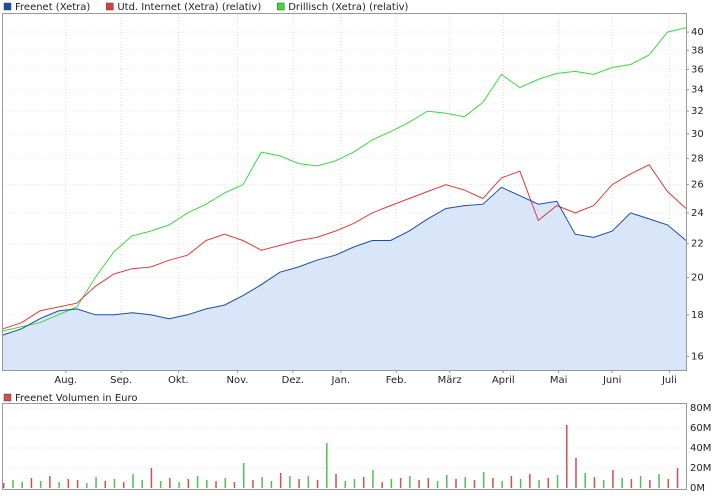 The width and height of the screenshot is (726, 496). I want to click on x-tick-label: Nov., so click(237, 380).